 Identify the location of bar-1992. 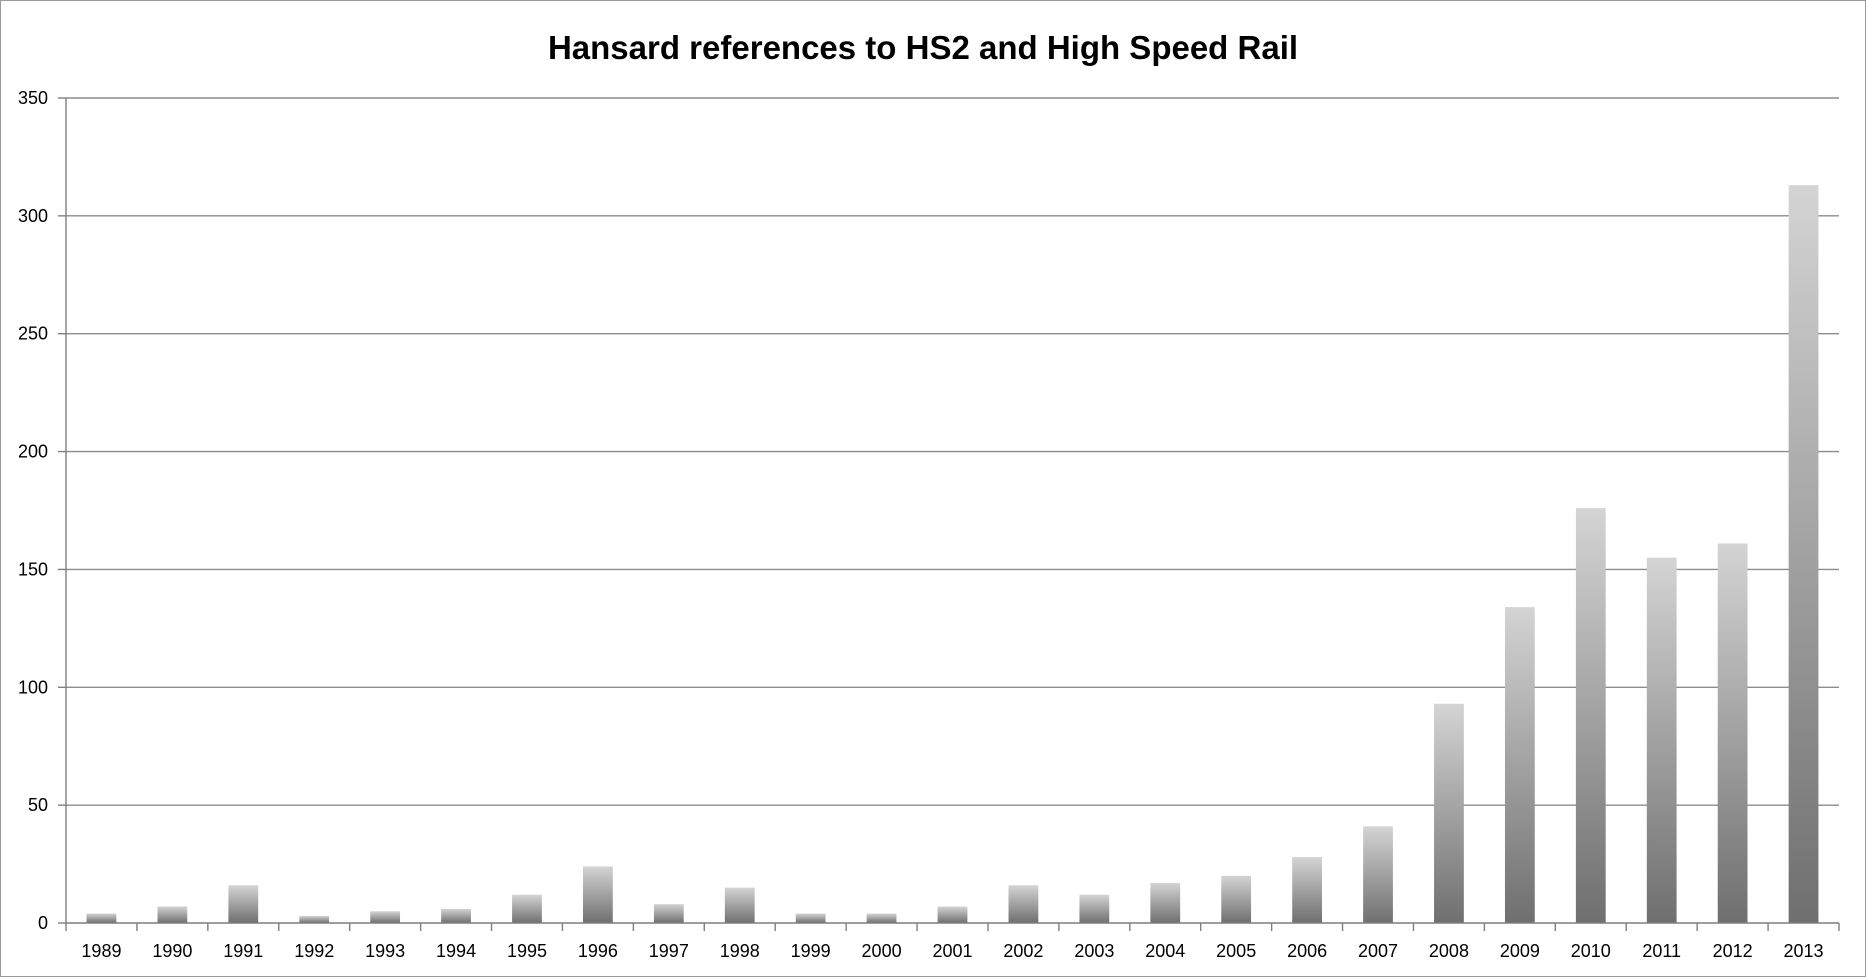
(314, 919).